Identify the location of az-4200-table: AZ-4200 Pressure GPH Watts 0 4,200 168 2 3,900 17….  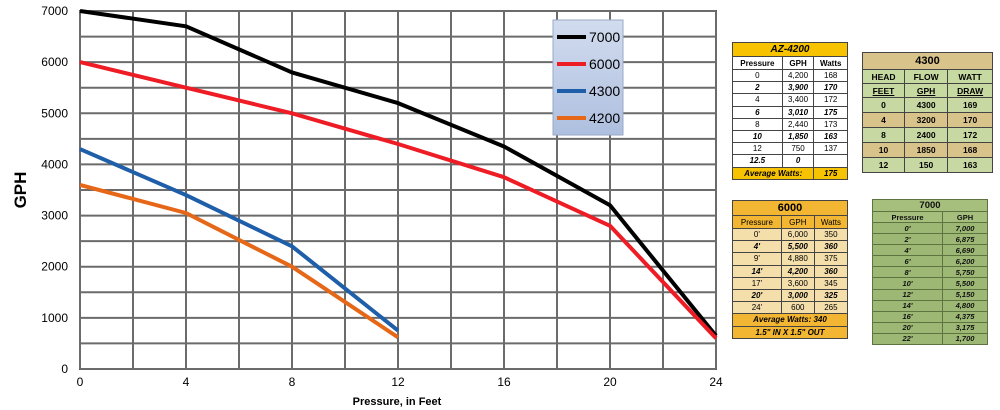
(789, 111).